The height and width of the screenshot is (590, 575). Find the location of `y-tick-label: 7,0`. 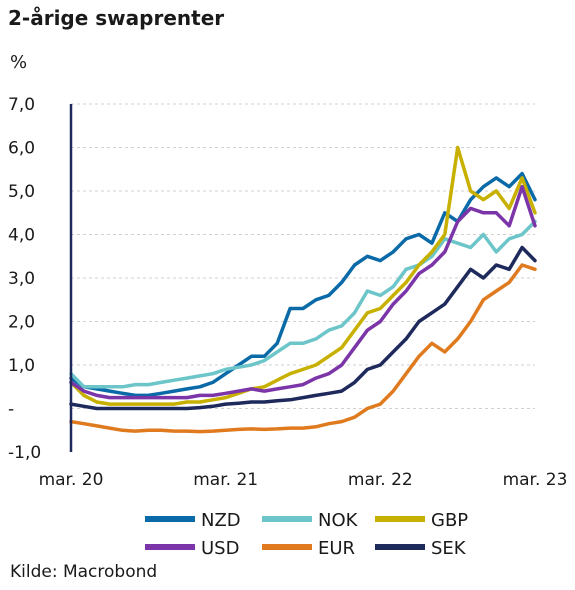

y-tick-label: 7,0 is located at coordinates (21, 105).